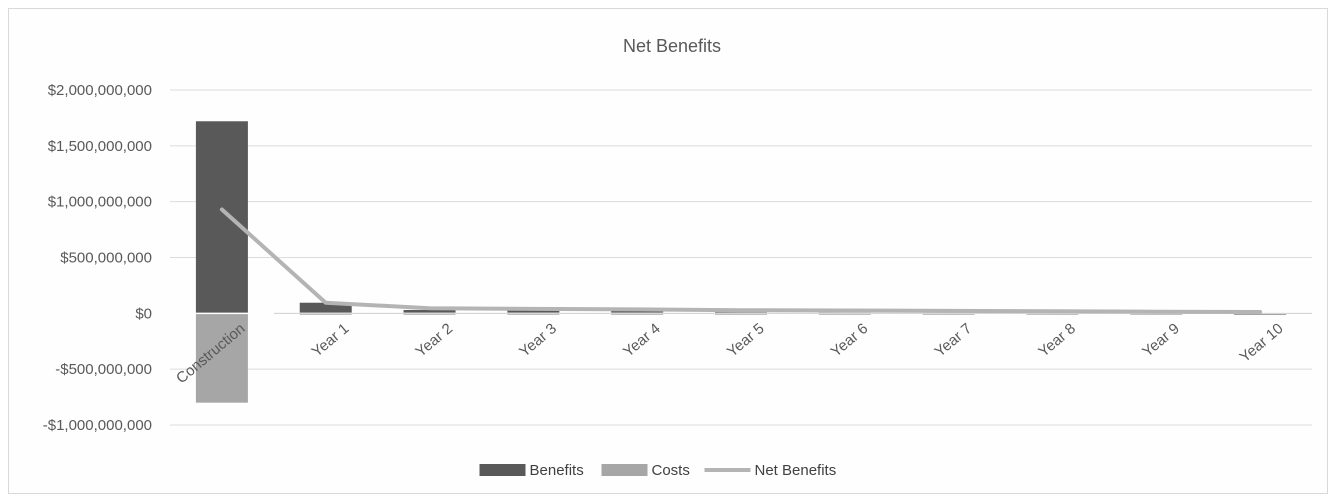 This screenshot has height=502, width=1336. Describe the element at coordinates (1161, 340) in the screenshot. I see `x-tick-label: Year 9` at that location.